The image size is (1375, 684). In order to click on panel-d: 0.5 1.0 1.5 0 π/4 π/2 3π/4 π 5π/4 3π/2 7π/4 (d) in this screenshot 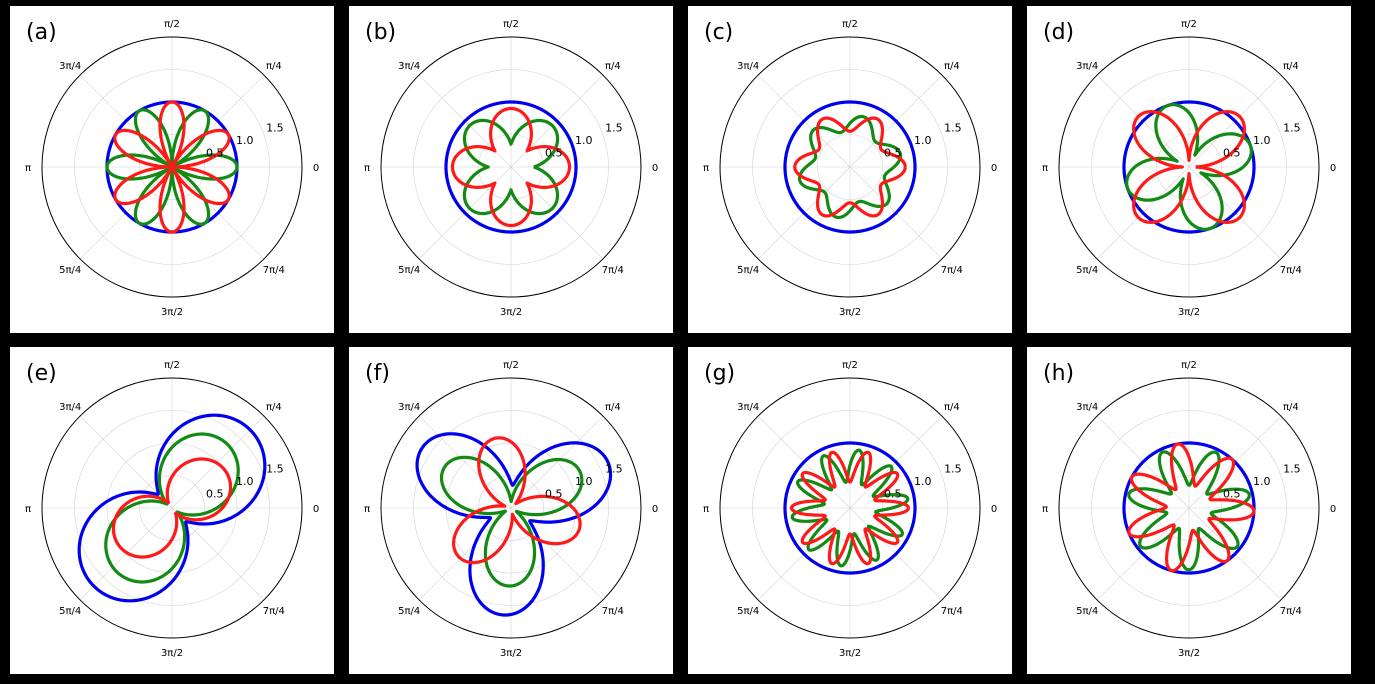, I will do `click(1189, 169)`.